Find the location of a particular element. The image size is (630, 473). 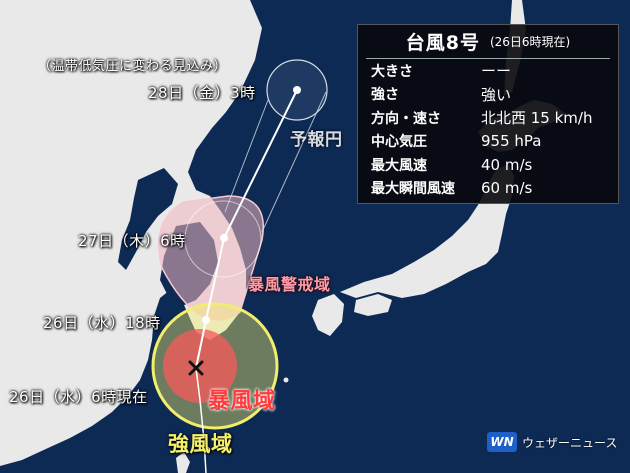

info-key: 最大瞬間風速 is located at coordinates (413, 189).